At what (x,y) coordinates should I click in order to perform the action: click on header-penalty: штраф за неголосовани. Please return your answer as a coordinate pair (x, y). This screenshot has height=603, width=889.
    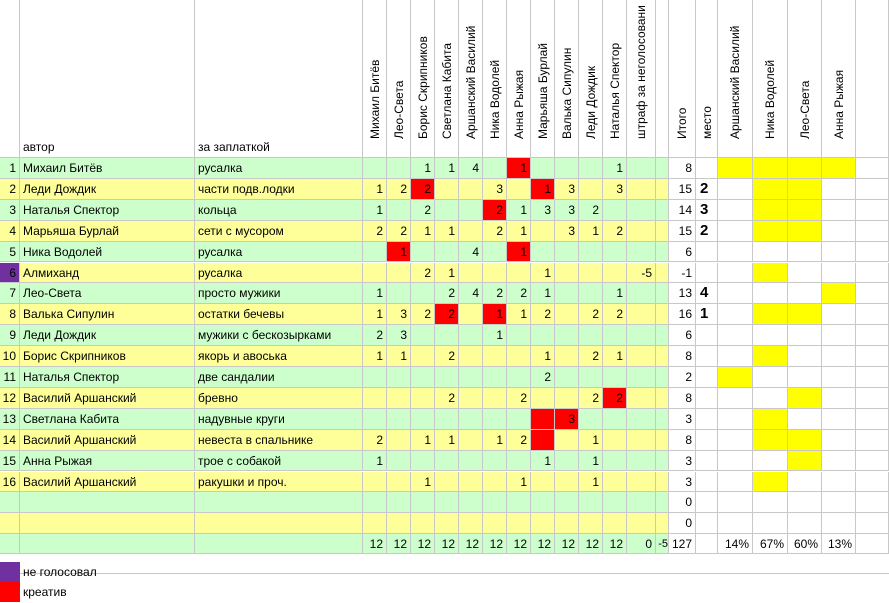
    Looking at the image, I should click on (641, 79).